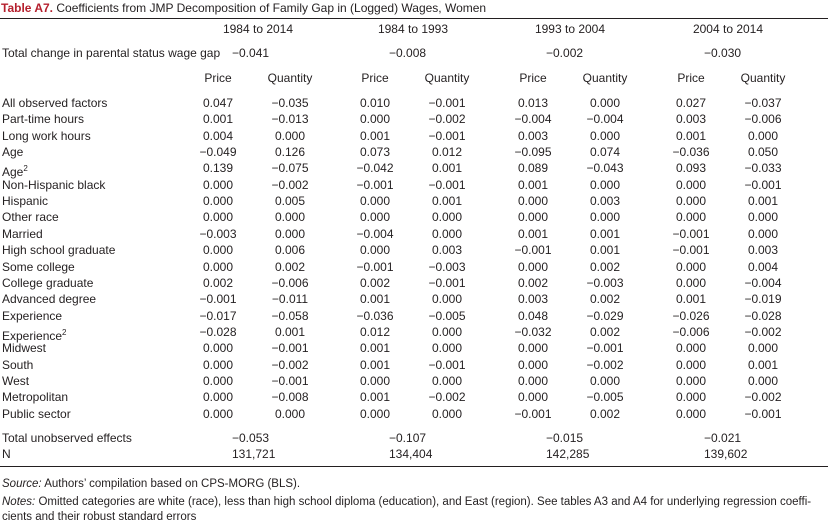 This screenshot has height=525, width=828. I want to click on period-header: 2004 to 2014, so click(728, 29).